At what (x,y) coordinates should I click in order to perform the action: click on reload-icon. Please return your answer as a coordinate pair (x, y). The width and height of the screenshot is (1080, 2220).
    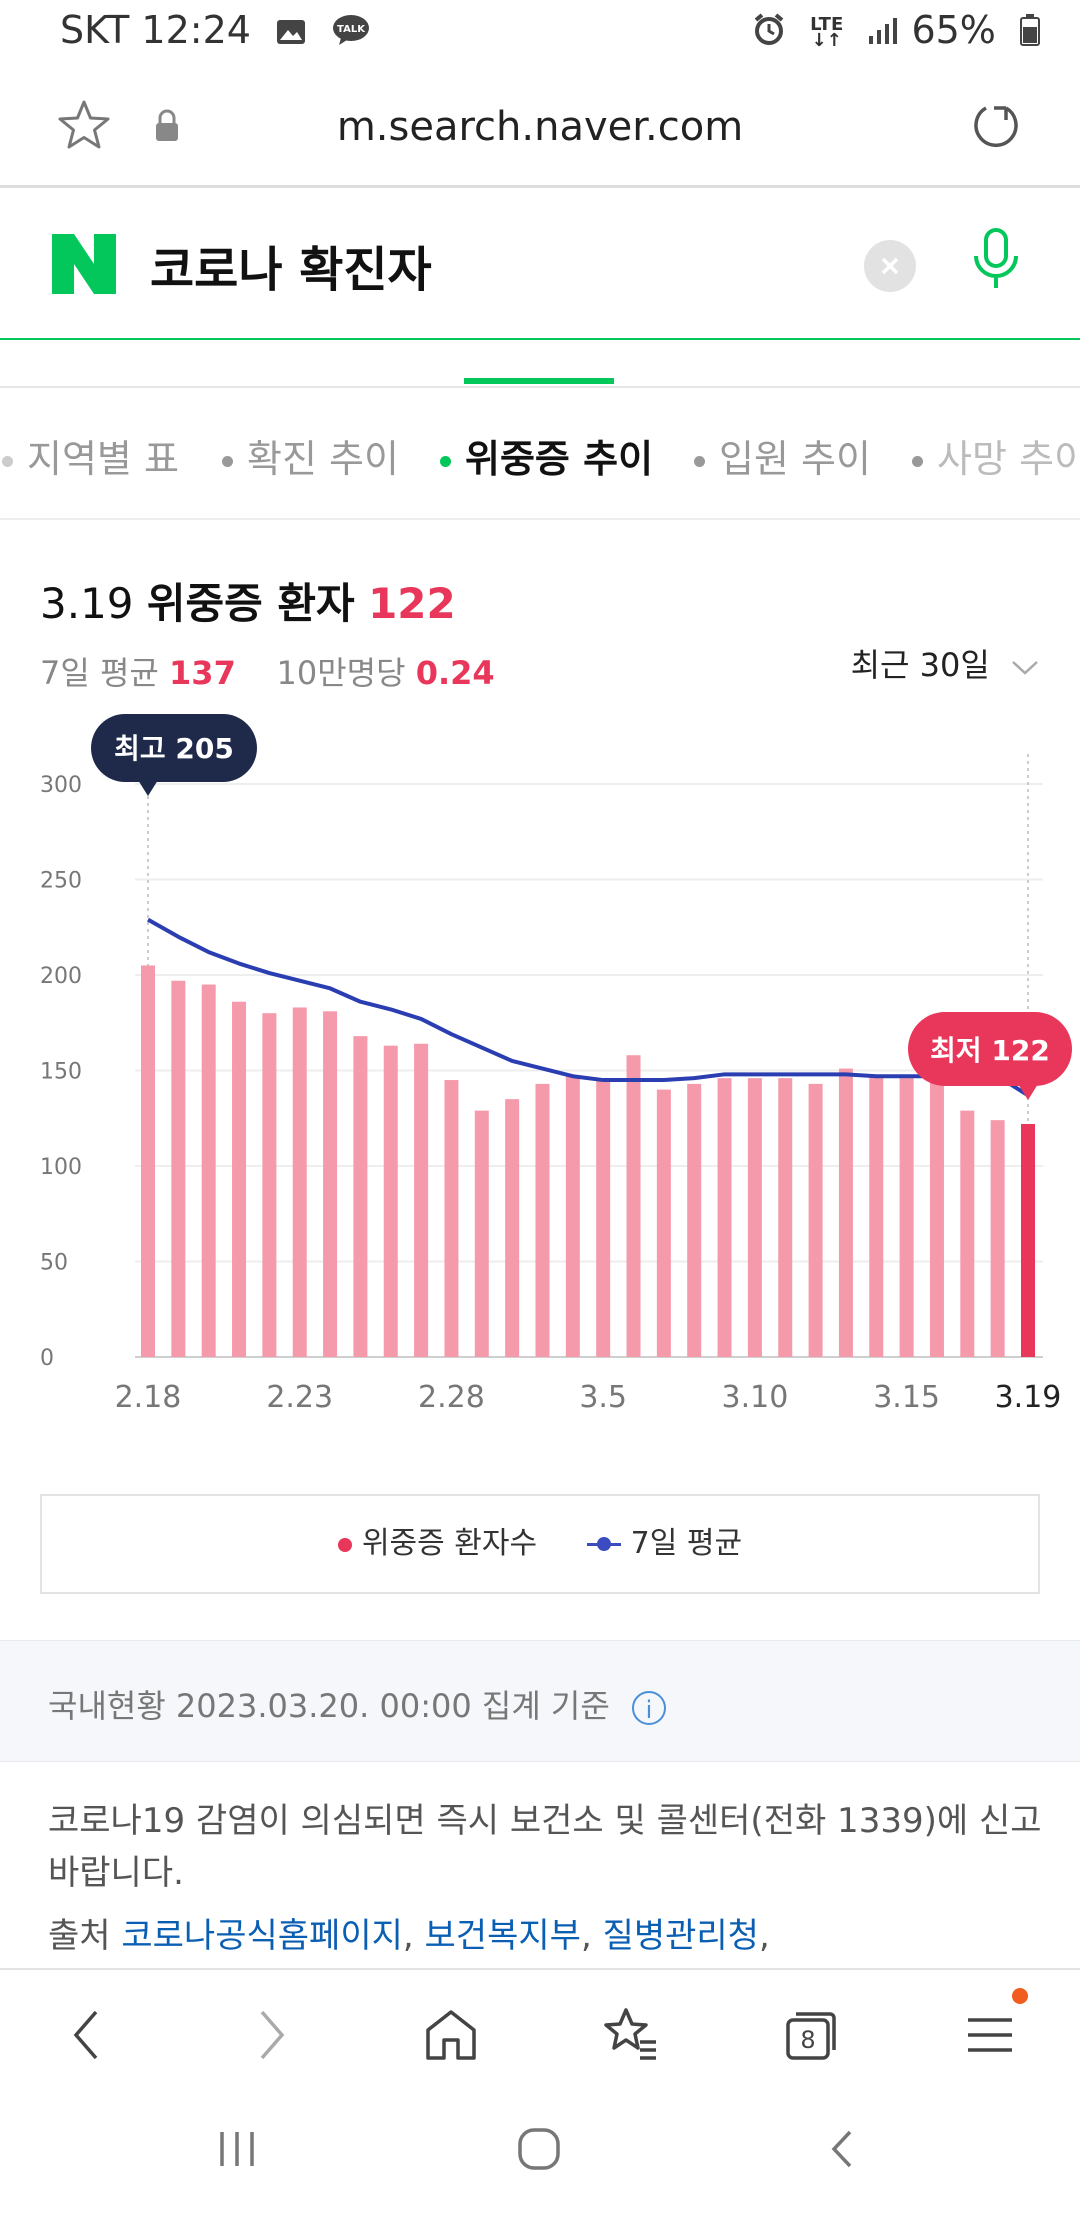
    Looking at the image, I should click on (996, 128).